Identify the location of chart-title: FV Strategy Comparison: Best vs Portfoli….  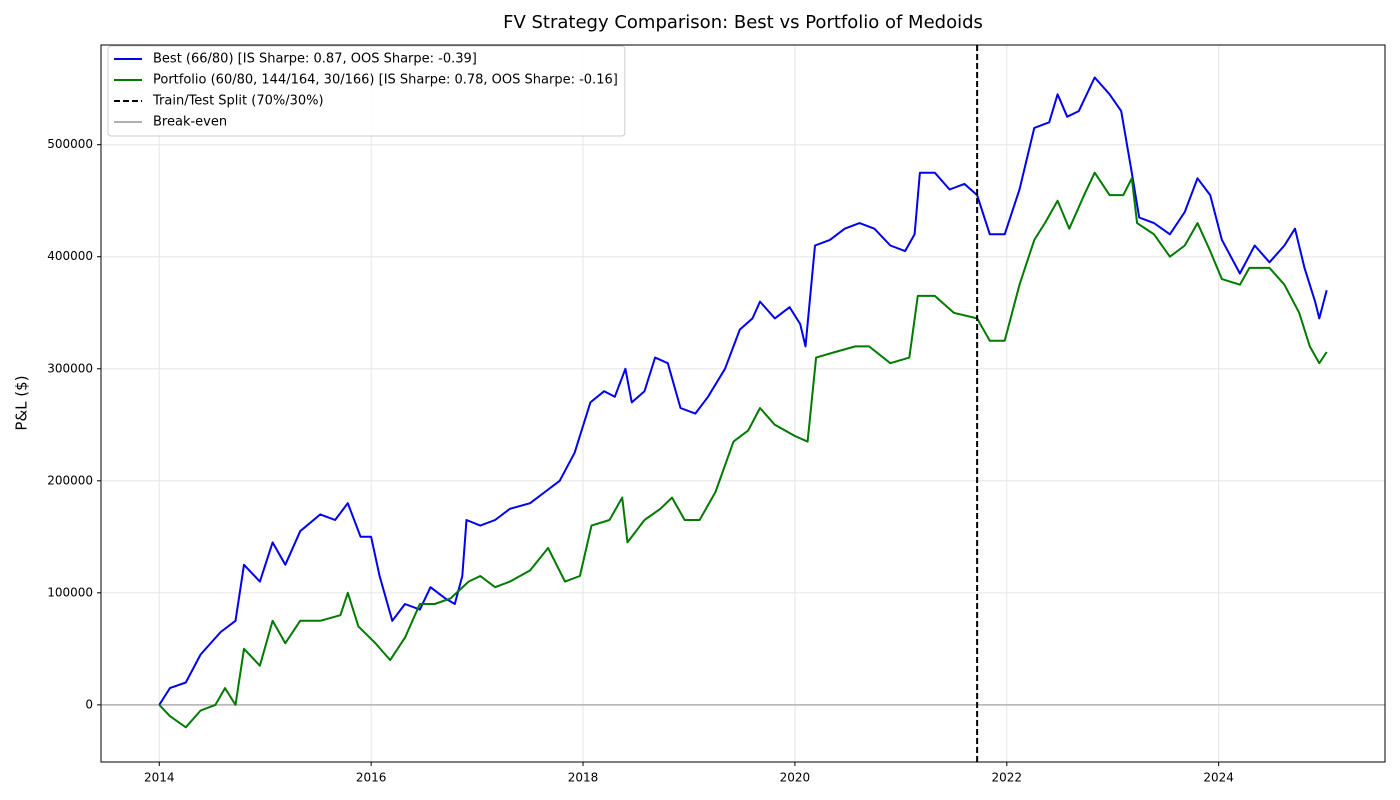
(743, 22).